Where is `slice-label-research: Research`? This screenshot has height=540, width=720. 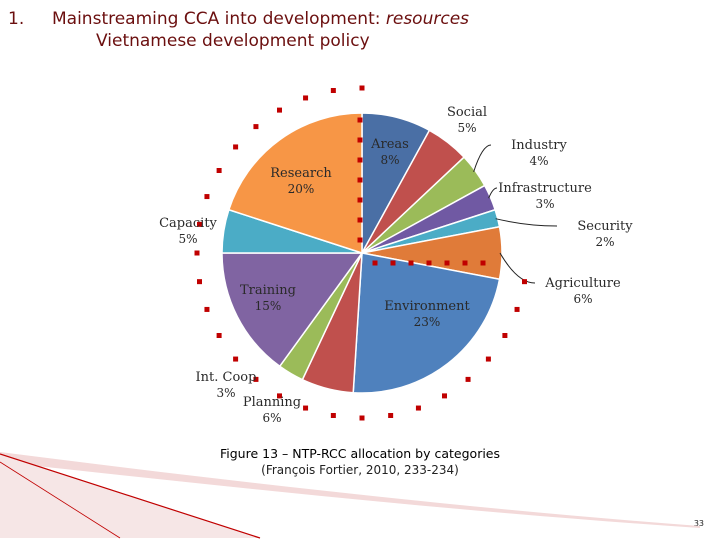
slice-label-research: Research is located at coordinates (301, 173).